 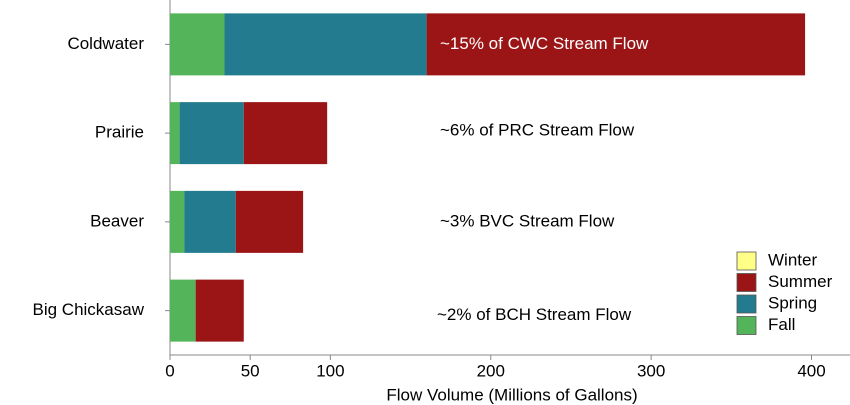 I want to click on legend-label: Summer, so click(x=800, y=281).